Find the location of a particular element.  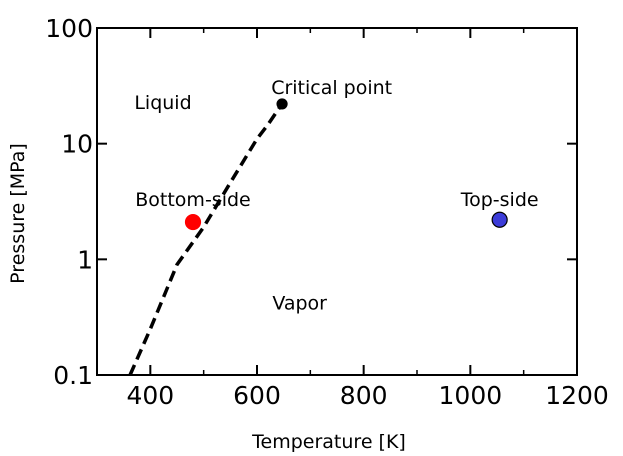

x-tick-label: 800 is located at coordinates (364, 395).